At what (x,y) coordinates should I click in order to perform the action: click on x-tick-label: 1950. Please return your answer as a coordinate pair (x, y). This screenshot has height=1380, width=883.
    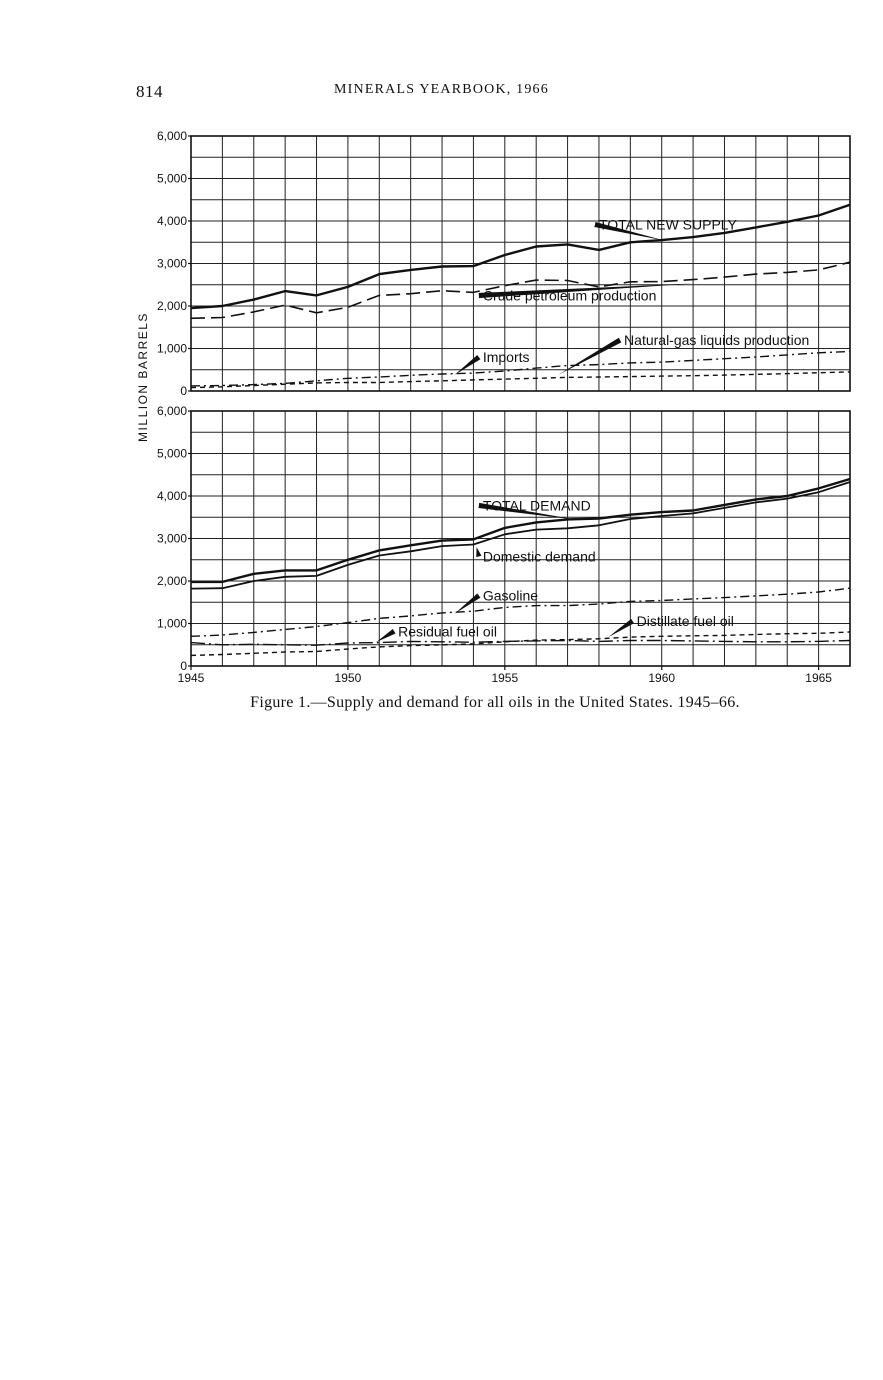
    Looking at the image, I should click on (348, 678).